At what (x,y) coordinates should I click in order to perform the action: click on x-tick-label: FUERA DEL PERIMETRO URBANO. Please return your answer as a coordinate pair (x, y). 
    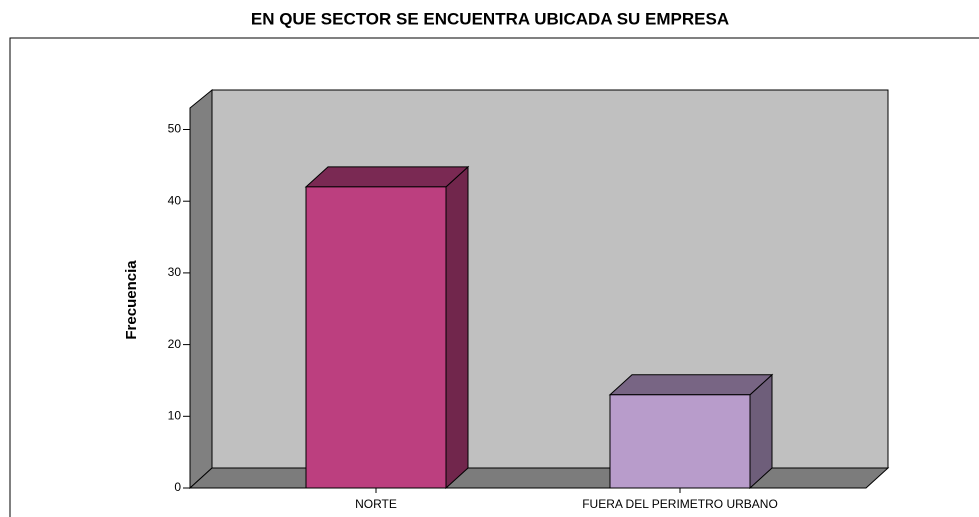
    Looking at the image, I should click on (680, 504).